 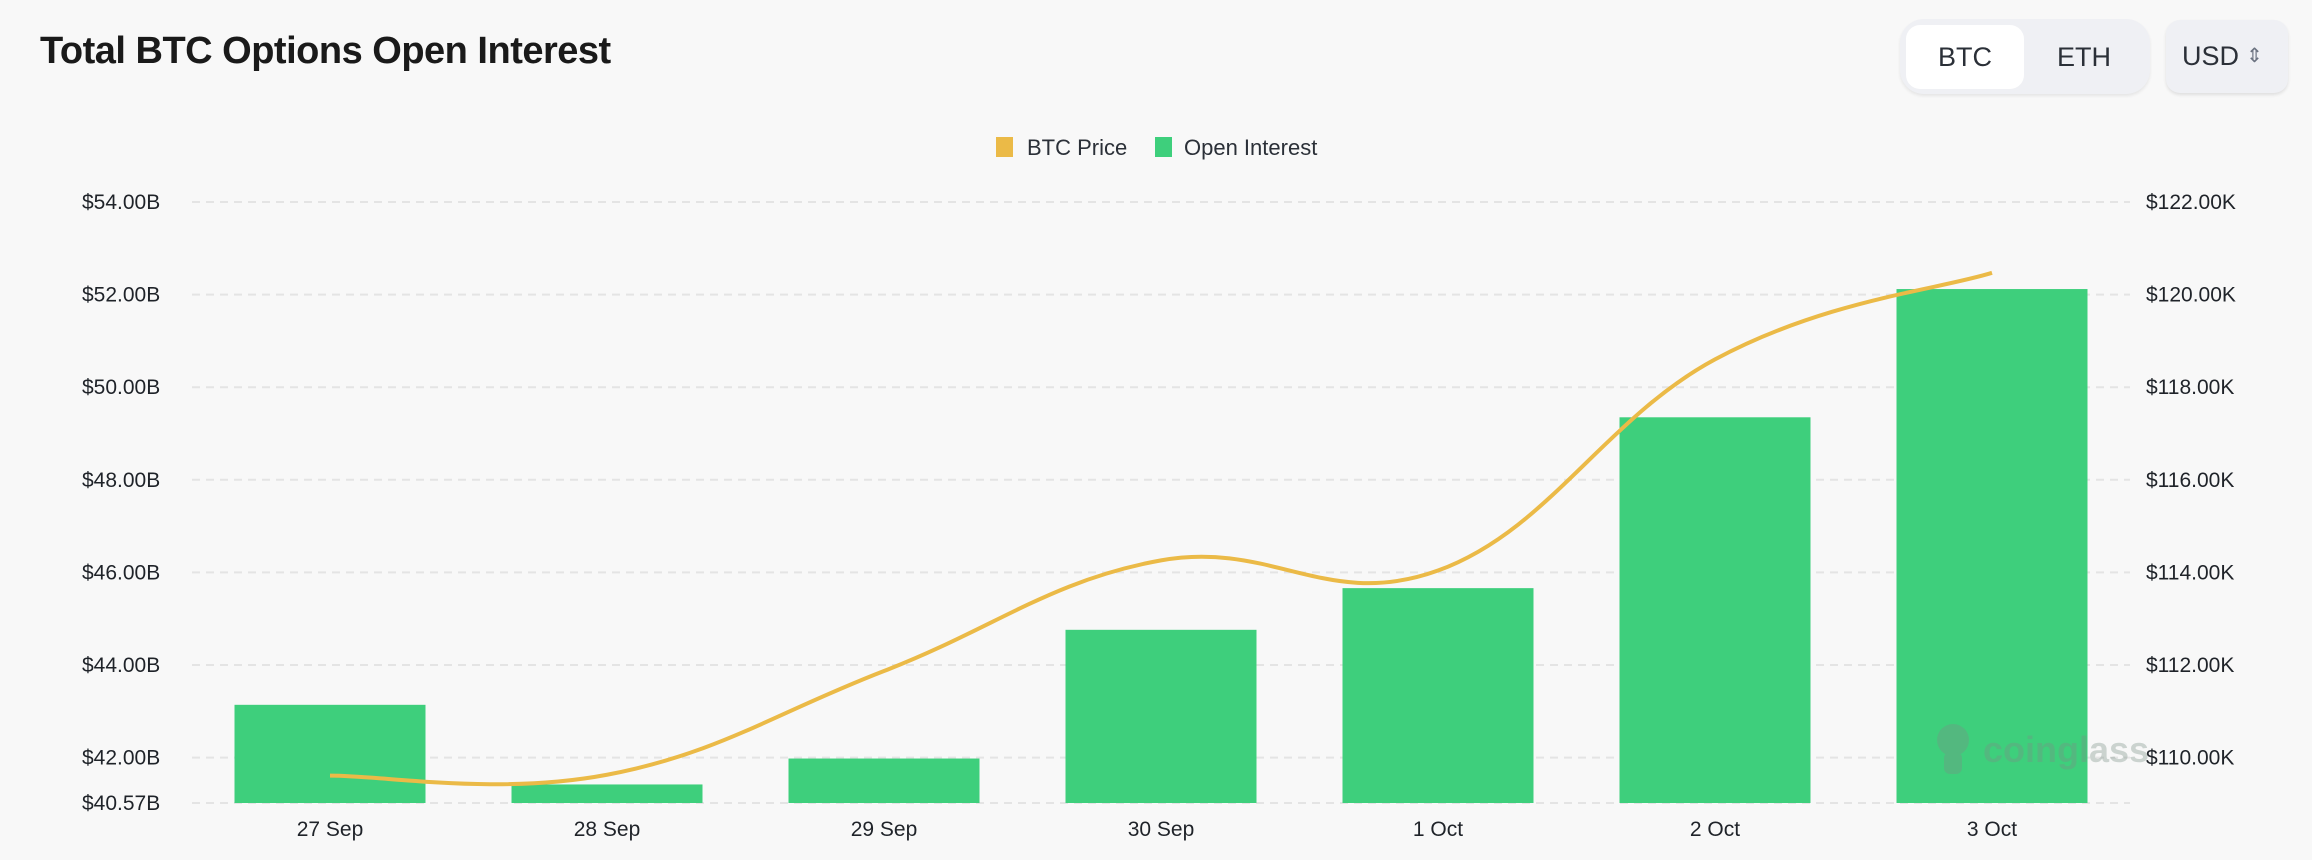 I want to click on left-axis-tick: $48.00B, so click(x=121, y=480).